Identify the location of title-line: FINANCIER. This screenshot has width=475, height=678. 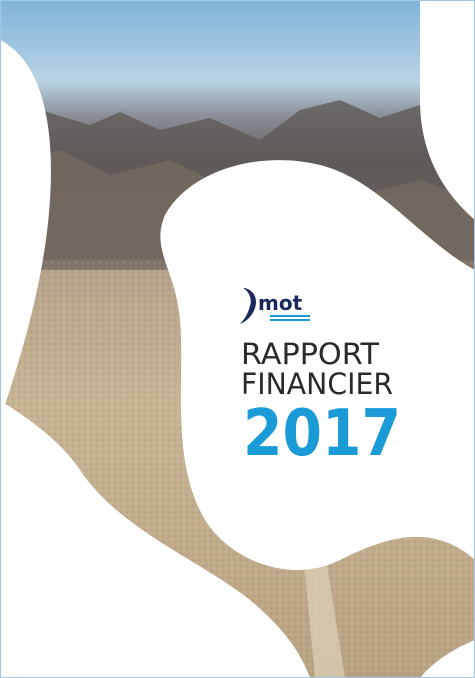
(317, 384).